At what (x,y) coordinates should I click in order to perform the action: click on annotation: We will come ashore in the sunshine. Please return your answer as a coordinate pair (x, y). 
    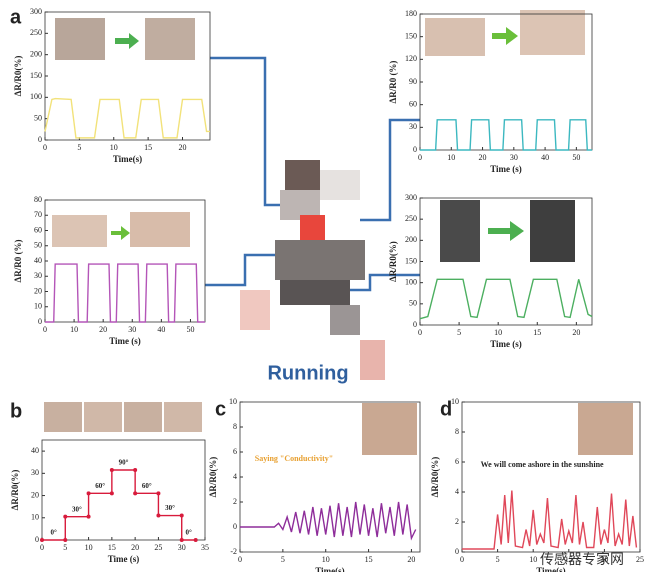
    Looking at the image, I should click on (542, 464).